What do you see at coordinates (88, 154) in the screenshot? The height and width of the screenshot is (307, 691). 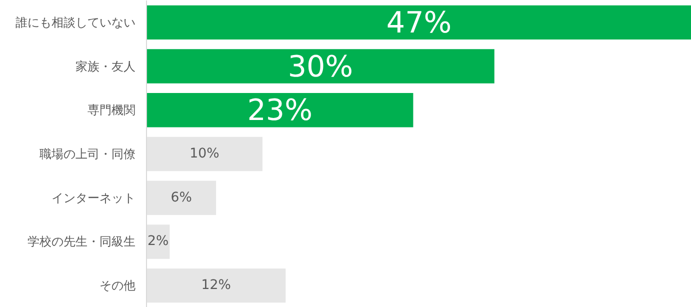 I see `y-tick-label: 職場の上司・同僚` at bounding box center [88, 154].